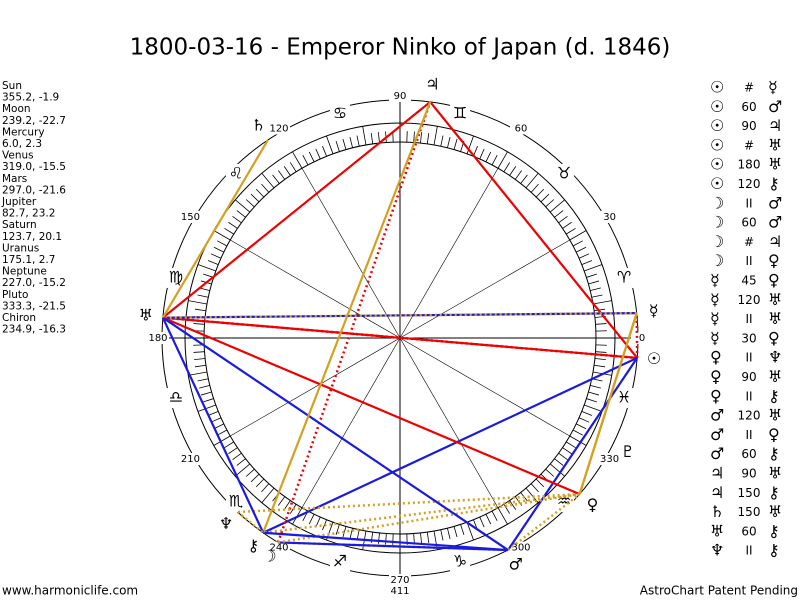 The height and width of the screenshot is (600, 800). I want to click on planet-name: Mars, so click(14, 179).